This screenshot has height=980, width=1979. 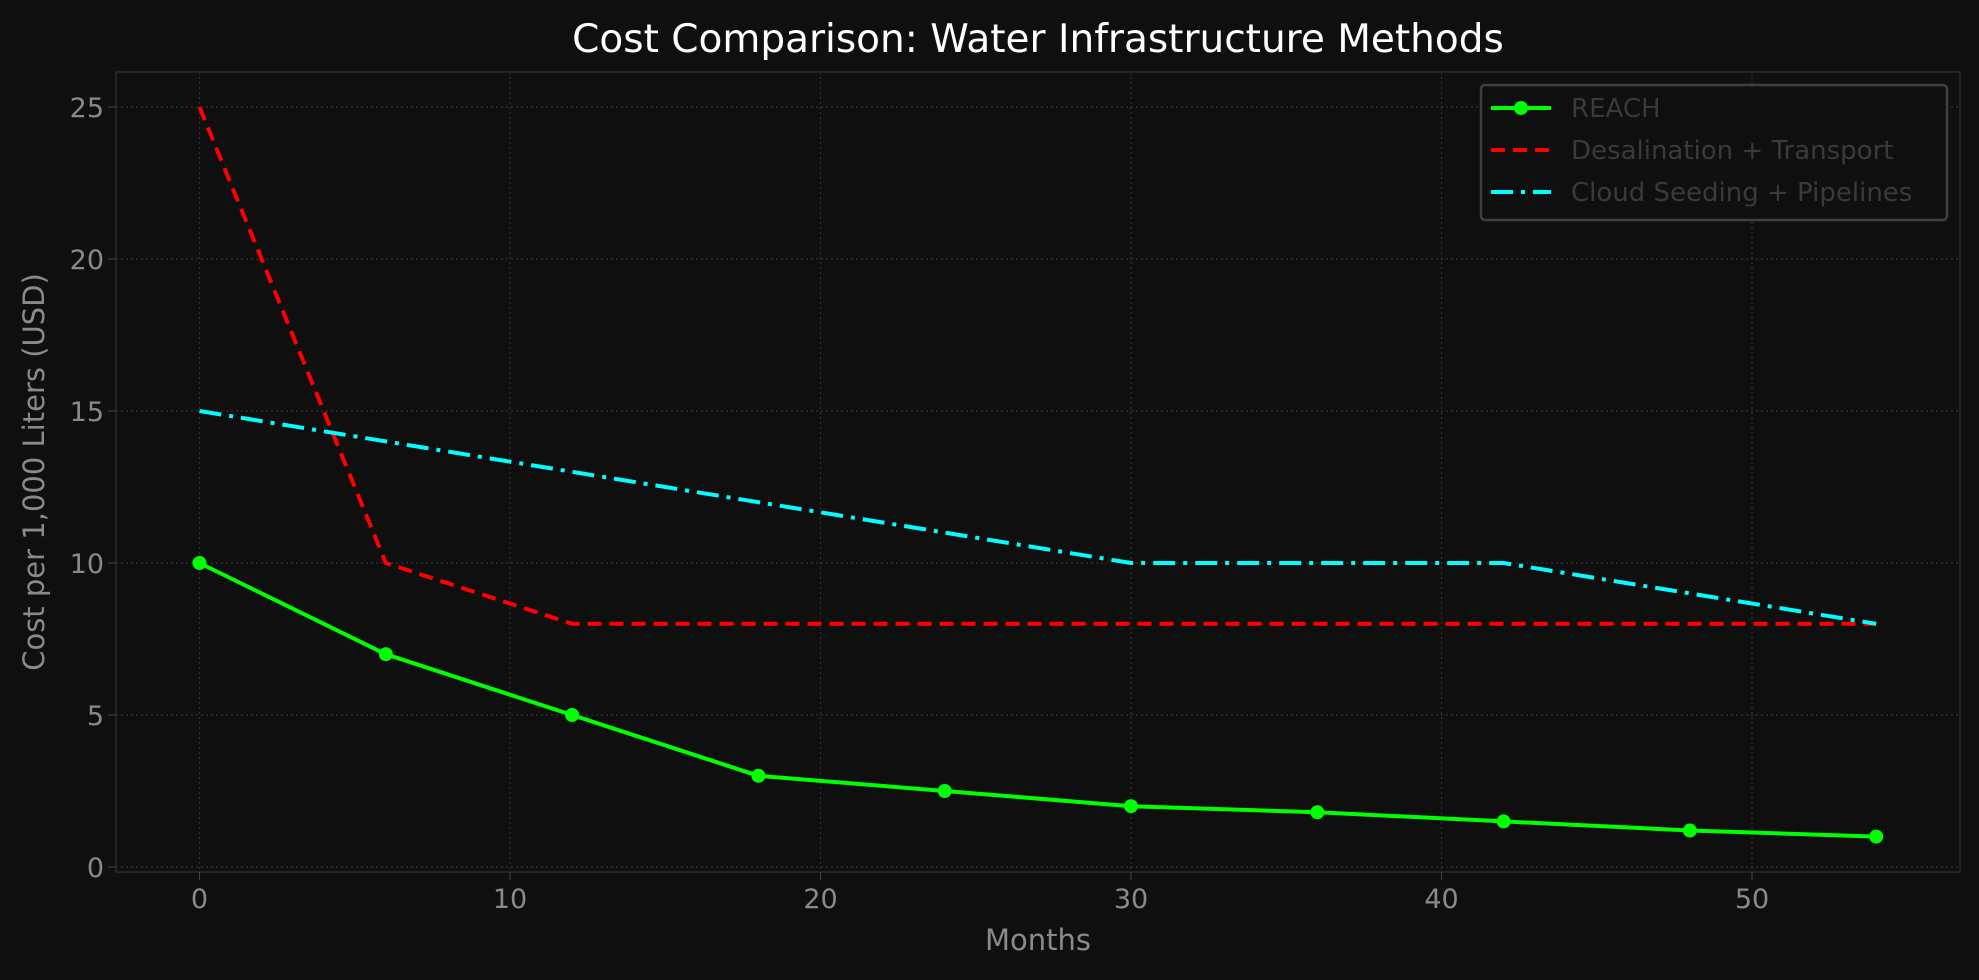 What do you see at coordinates (510, 899) in the screenshot?
I see `x-tick-label: 10` at bounding box center [510, 899].